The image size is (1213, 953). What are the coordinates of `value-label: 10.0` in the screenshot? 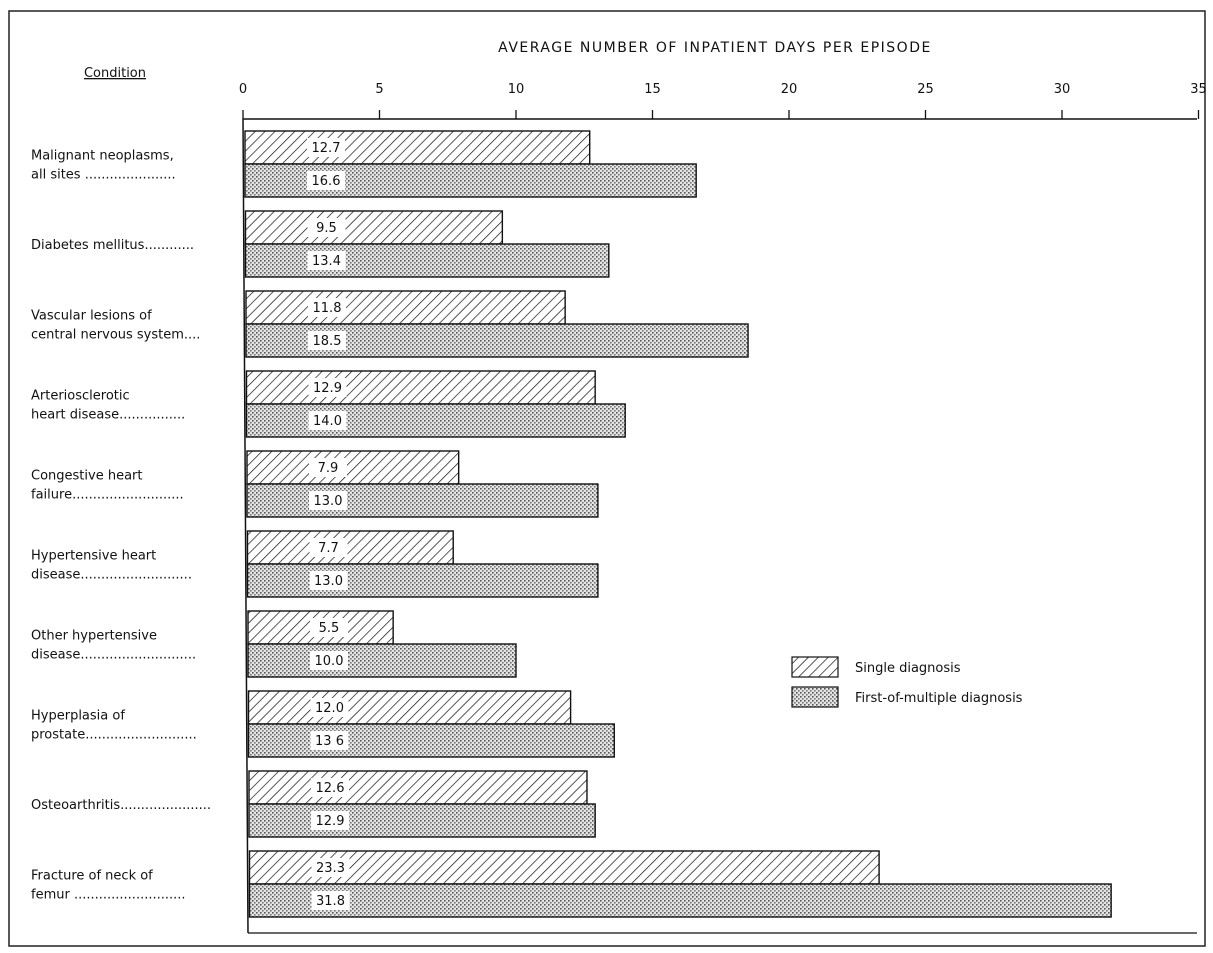 It's located at (329, 661).